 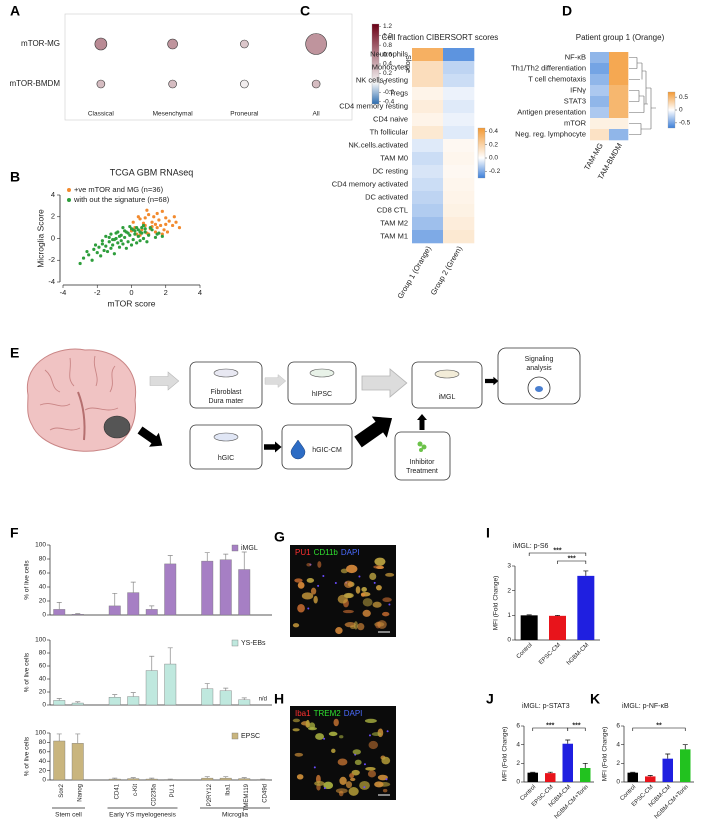 I want to click on row-label: NF-κB, so click(x=575, y=56).